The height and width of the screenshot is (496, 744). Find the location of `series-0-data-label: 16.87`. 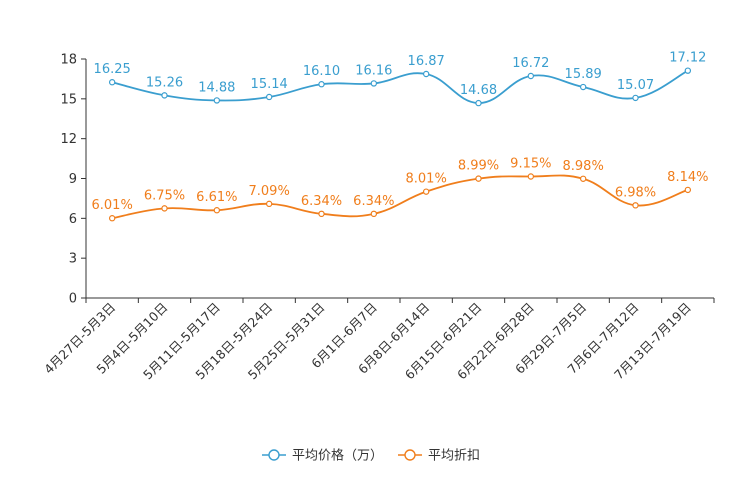

series-0-data-label: 16.87 is located at coordinates (426, 61).